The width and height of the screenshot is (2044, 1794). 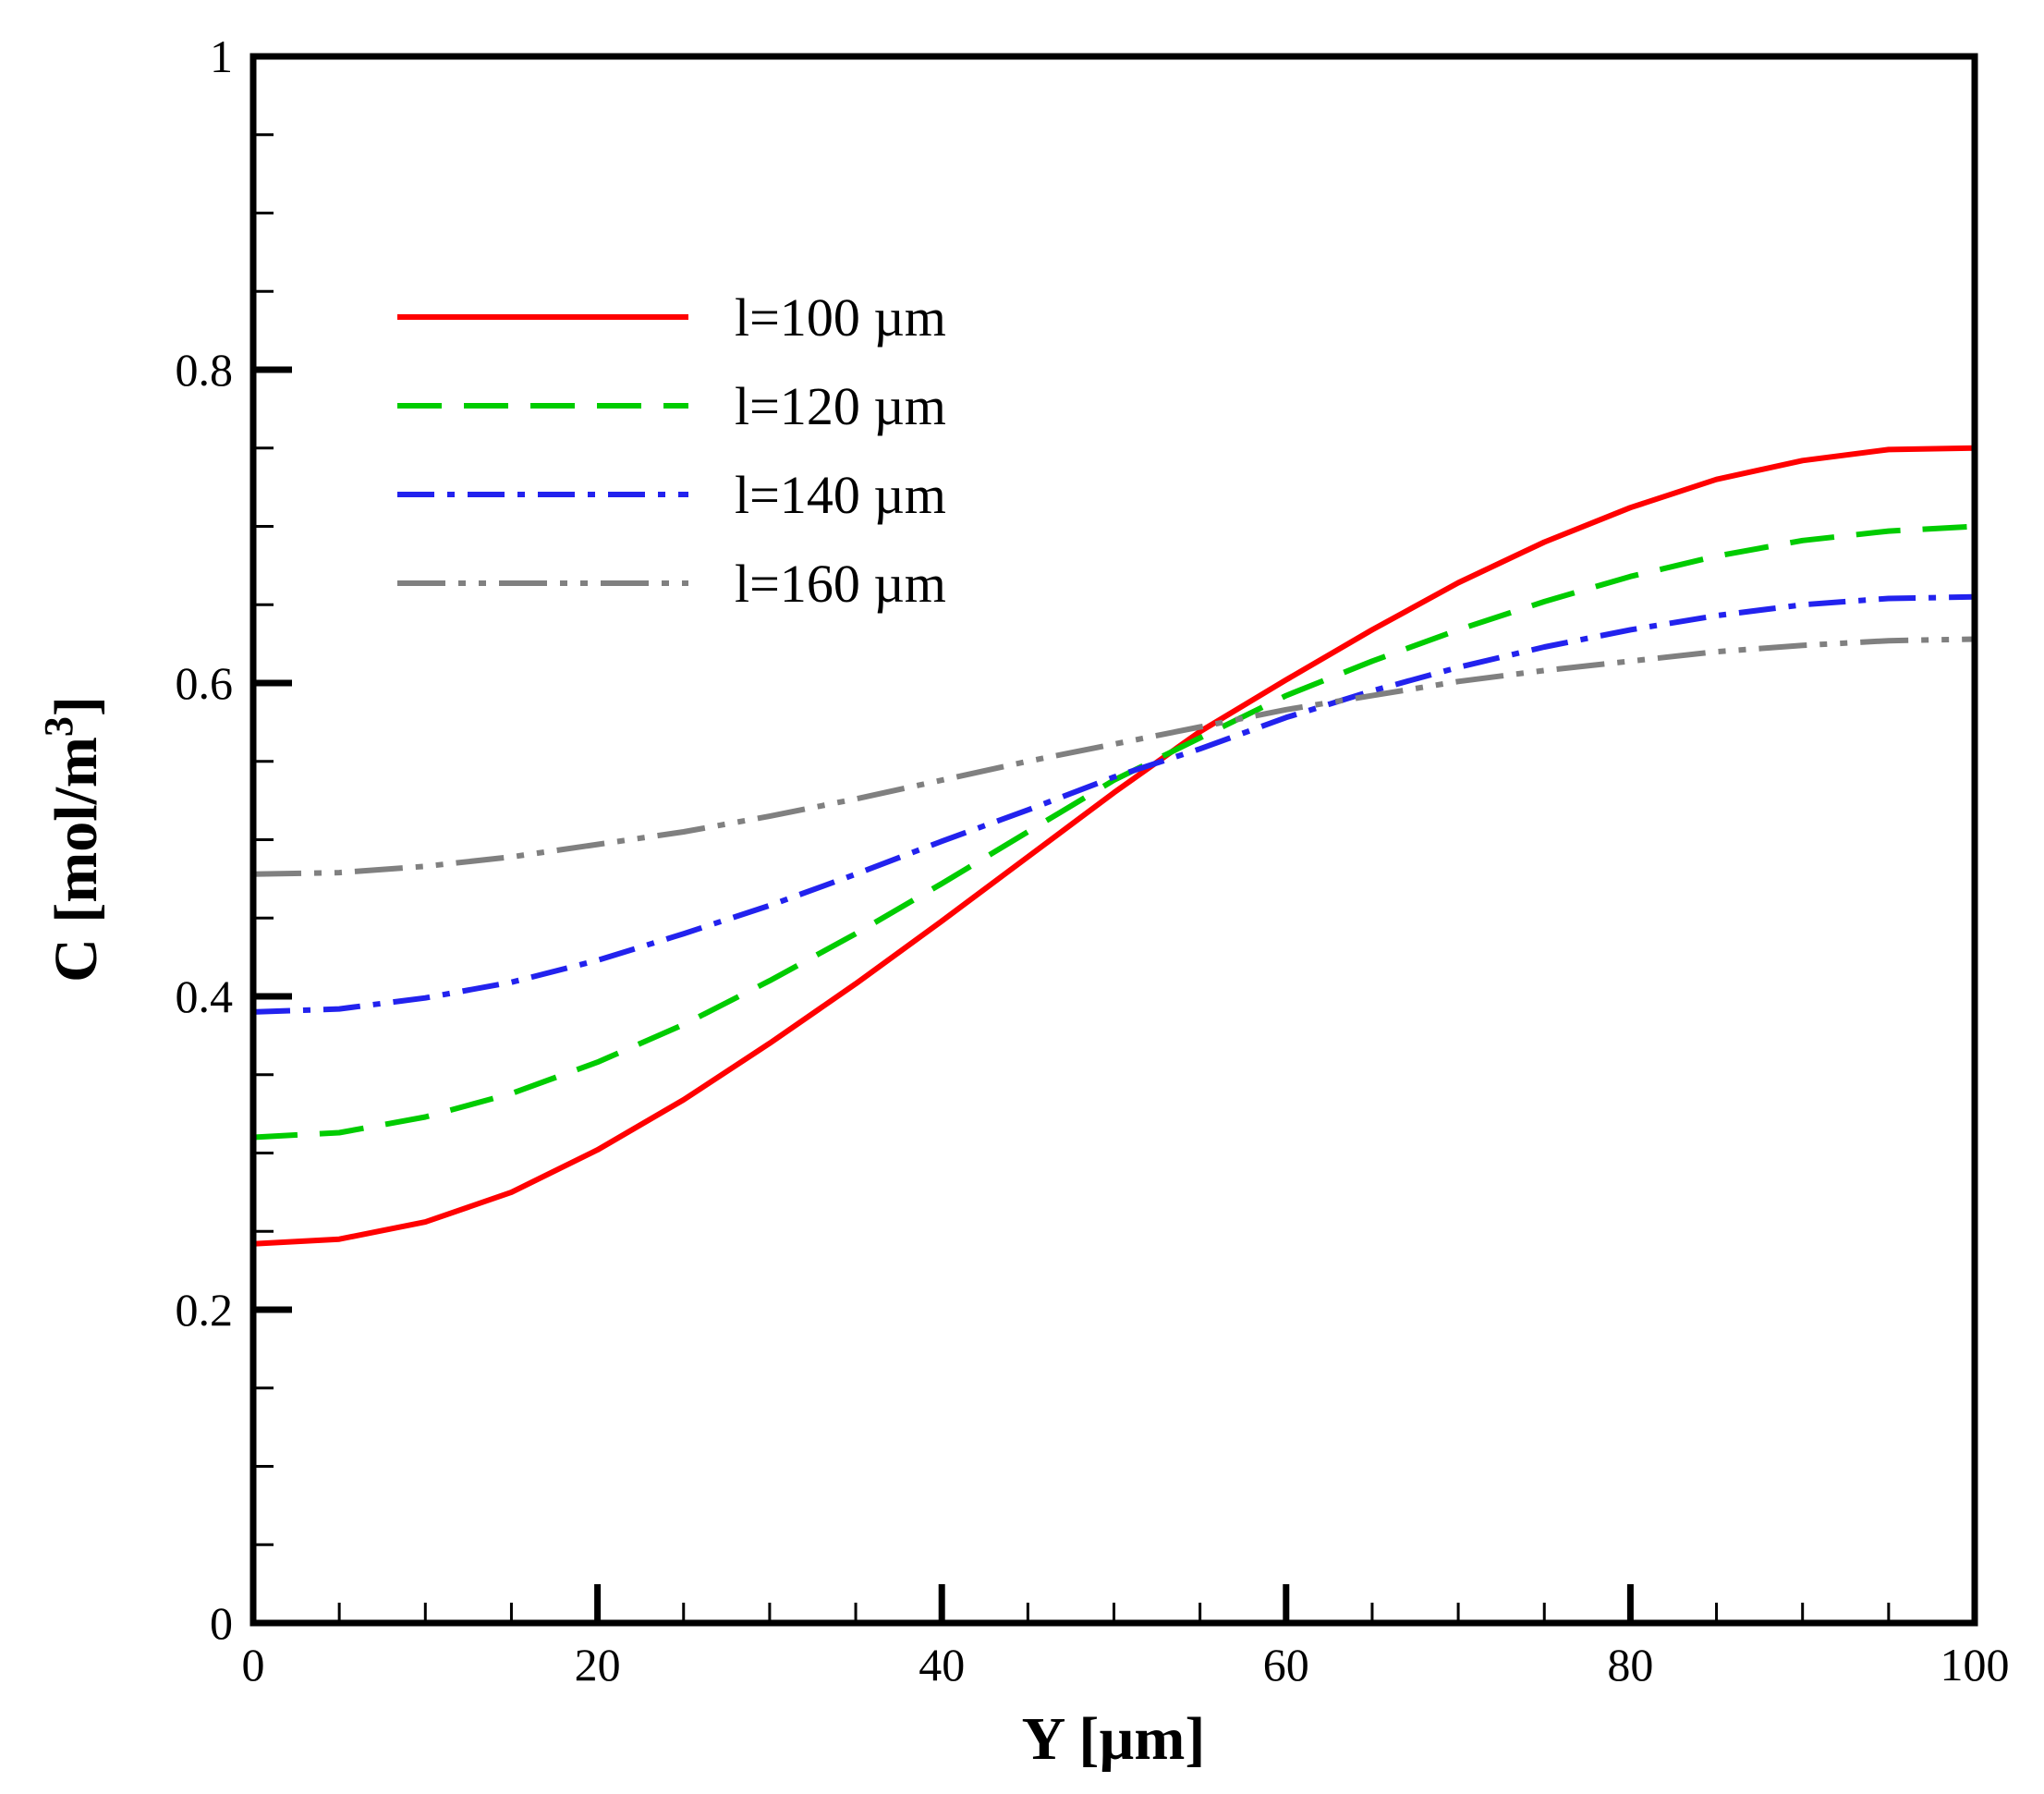 What do you see at coordinates (222, 57) in the screenshot?
I see `y-tick-label: 1` at bounding box center [222, 57].